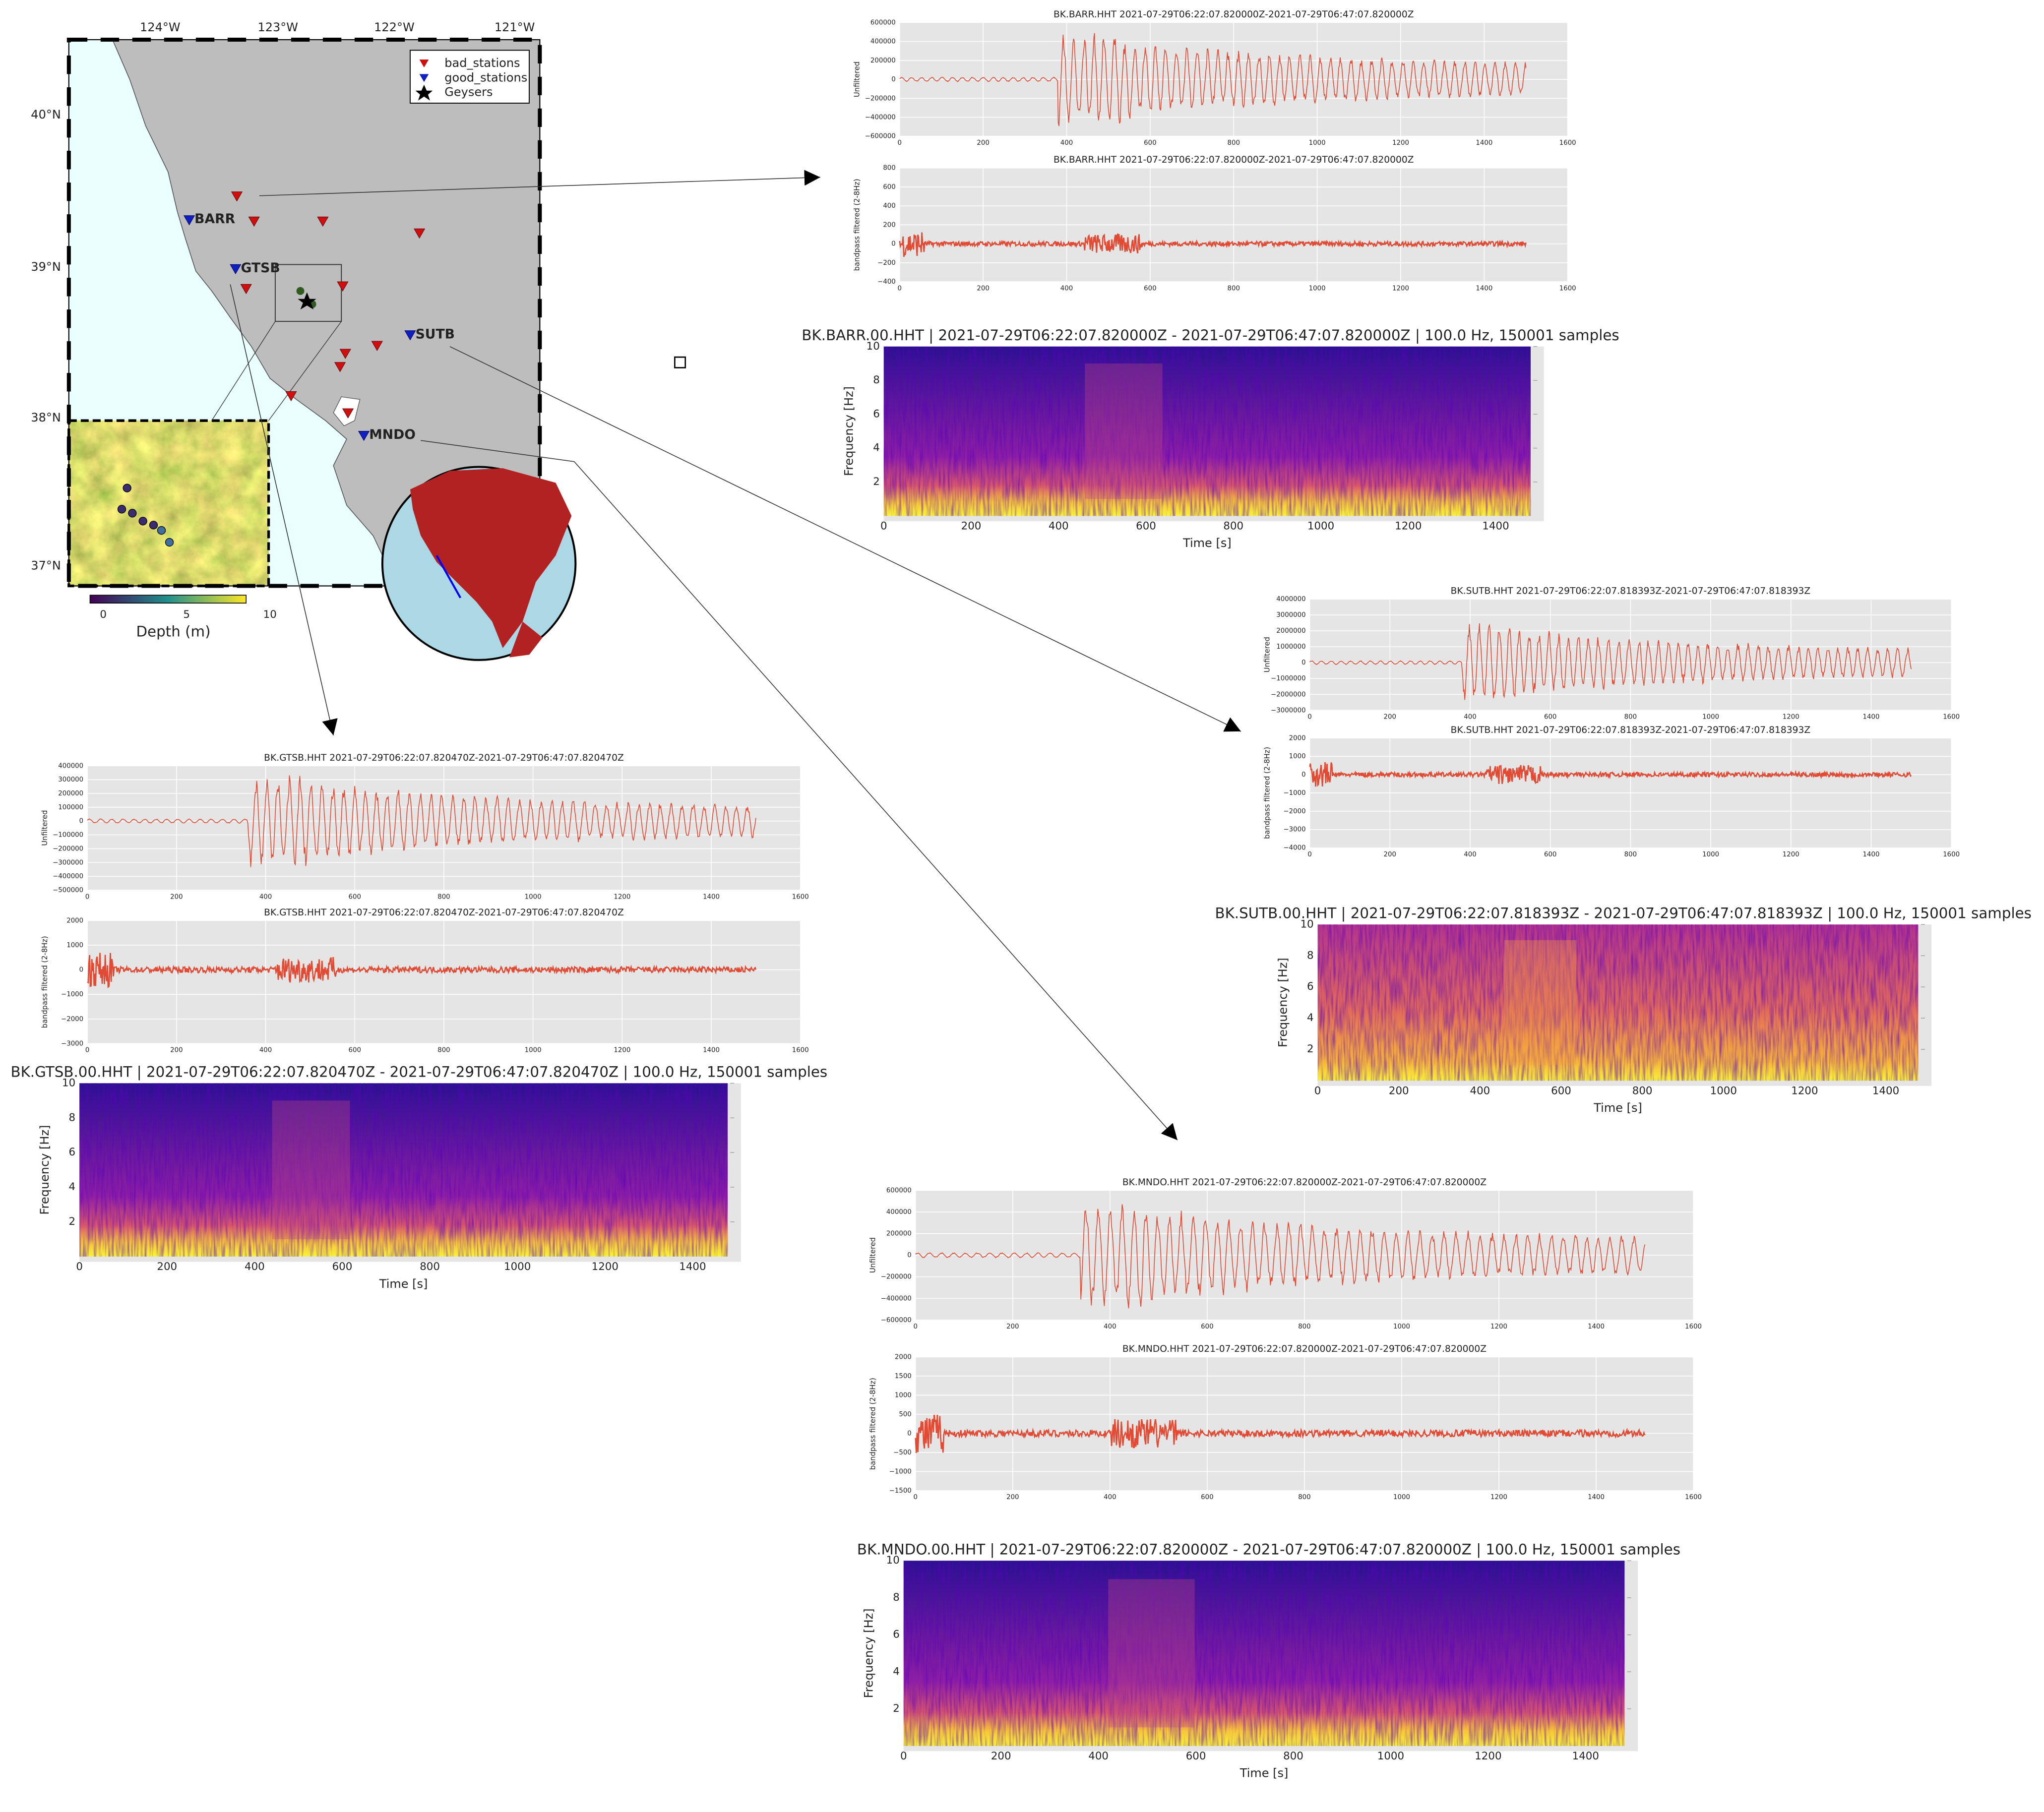  Describe the element at coordinates (1207, 431) in the screenshot. I see `spectrogram-texture` at that location.